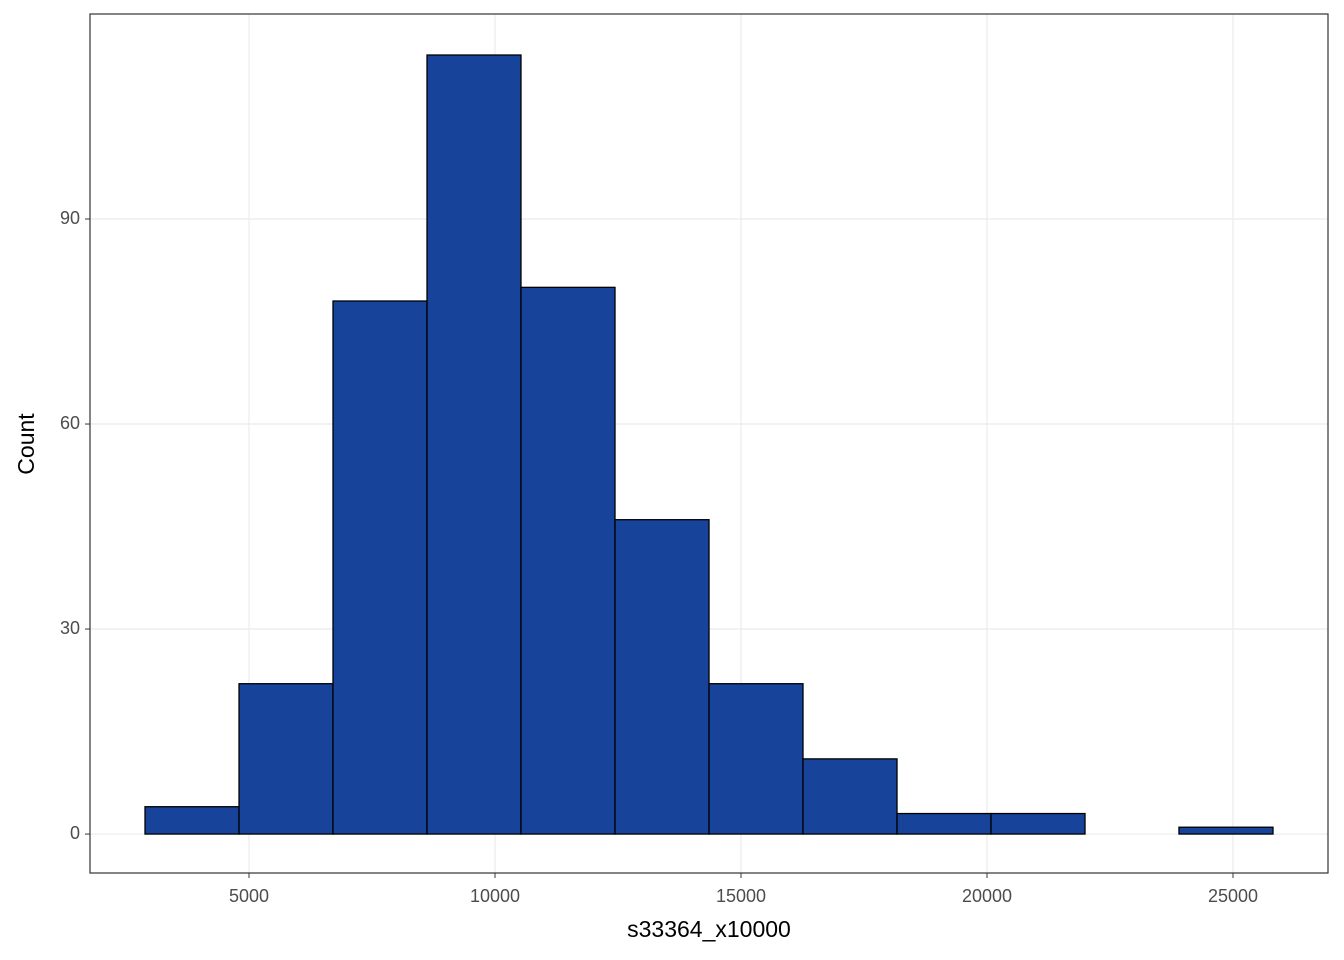 The image size is (1344, 960). I want to click on y-tick-label: 0, so click(75, 833).